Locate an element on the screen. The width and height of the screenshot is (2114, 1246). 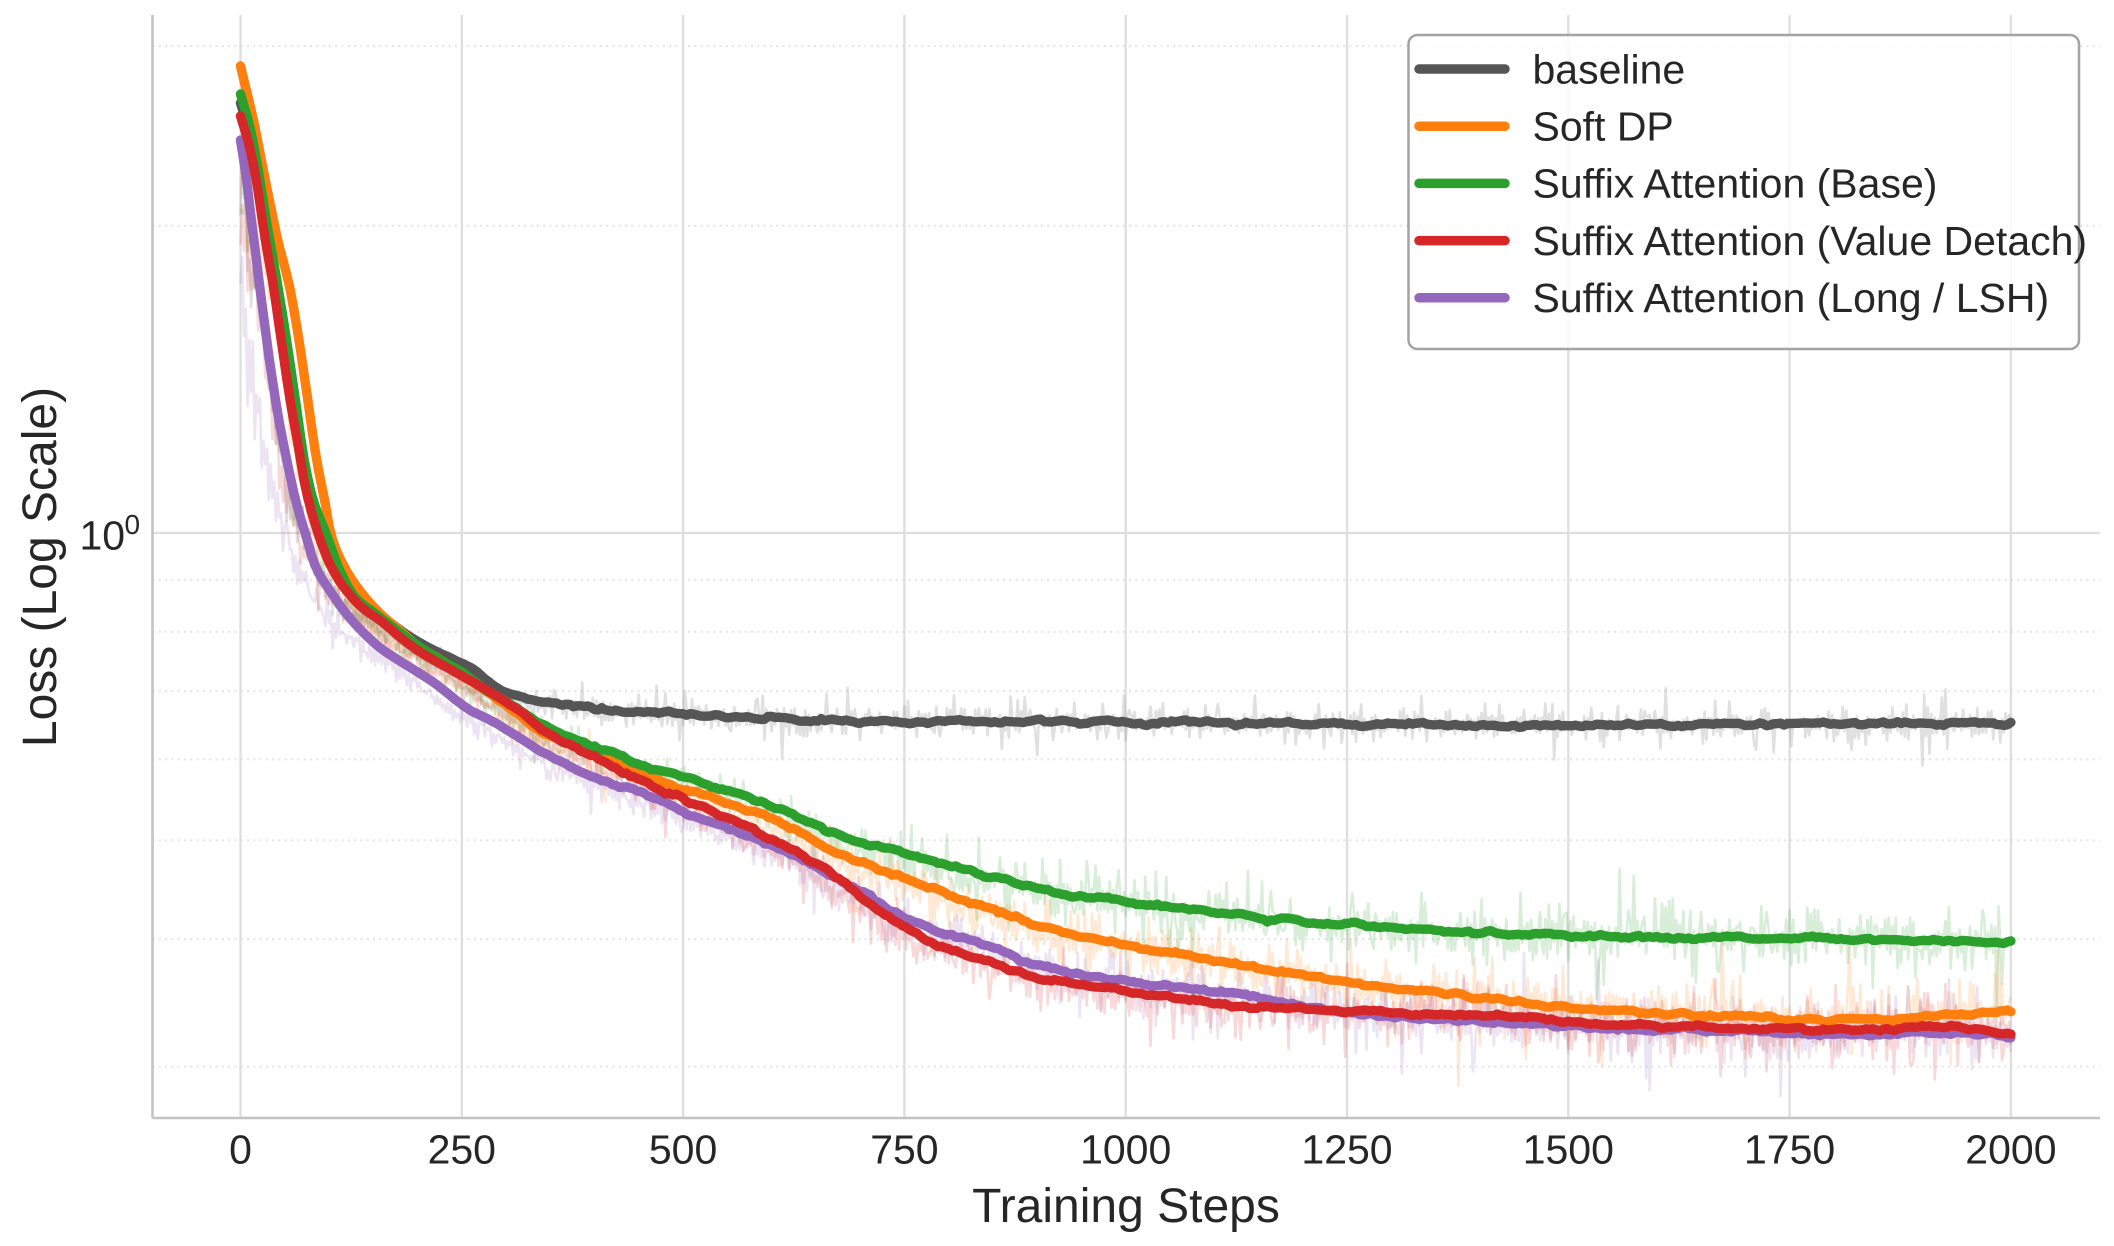
svg-text: Suffix Attention (Base) is located at coordinates (1735, 184).